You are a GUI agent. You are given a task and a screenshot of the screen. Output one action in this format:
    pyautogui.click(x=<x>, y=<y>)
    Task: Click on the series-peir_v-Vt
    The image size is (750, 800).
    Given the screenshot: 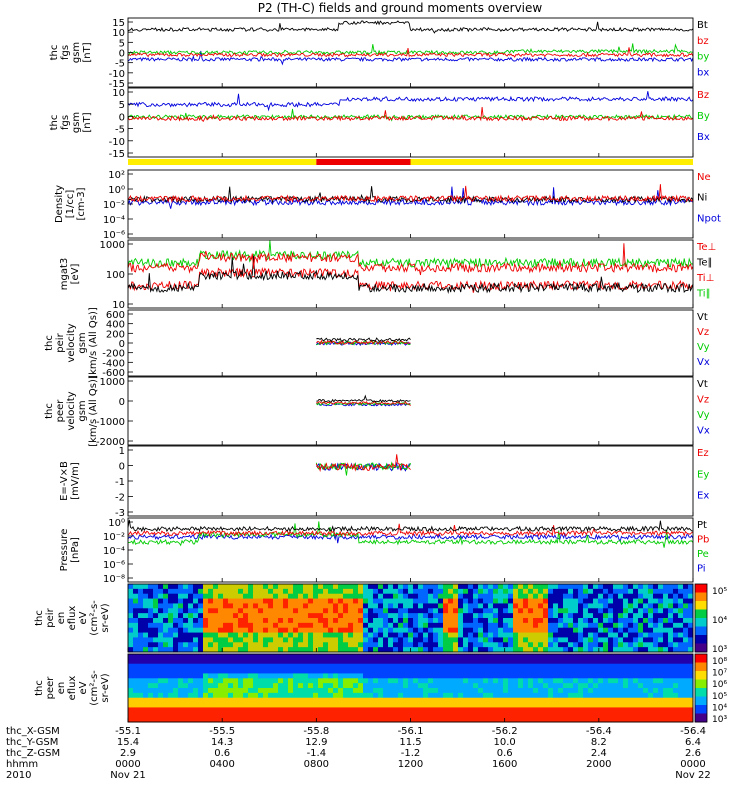 What is the action you would take?
    pyautogui.click(x=363, y=340)
    